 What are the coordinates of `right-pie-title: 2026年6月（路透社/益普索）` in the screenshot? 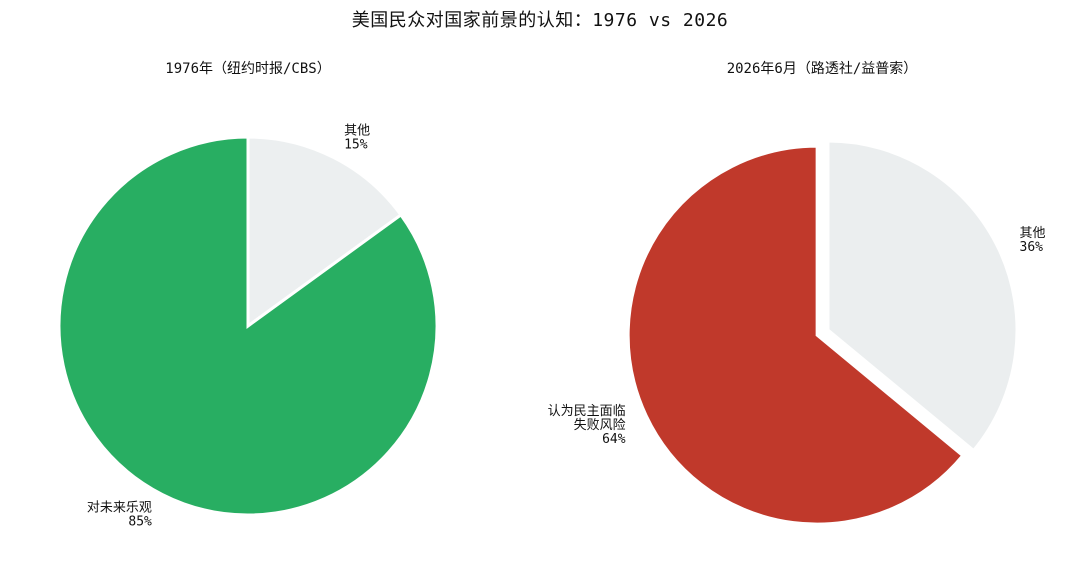 It's located at (822, 69).